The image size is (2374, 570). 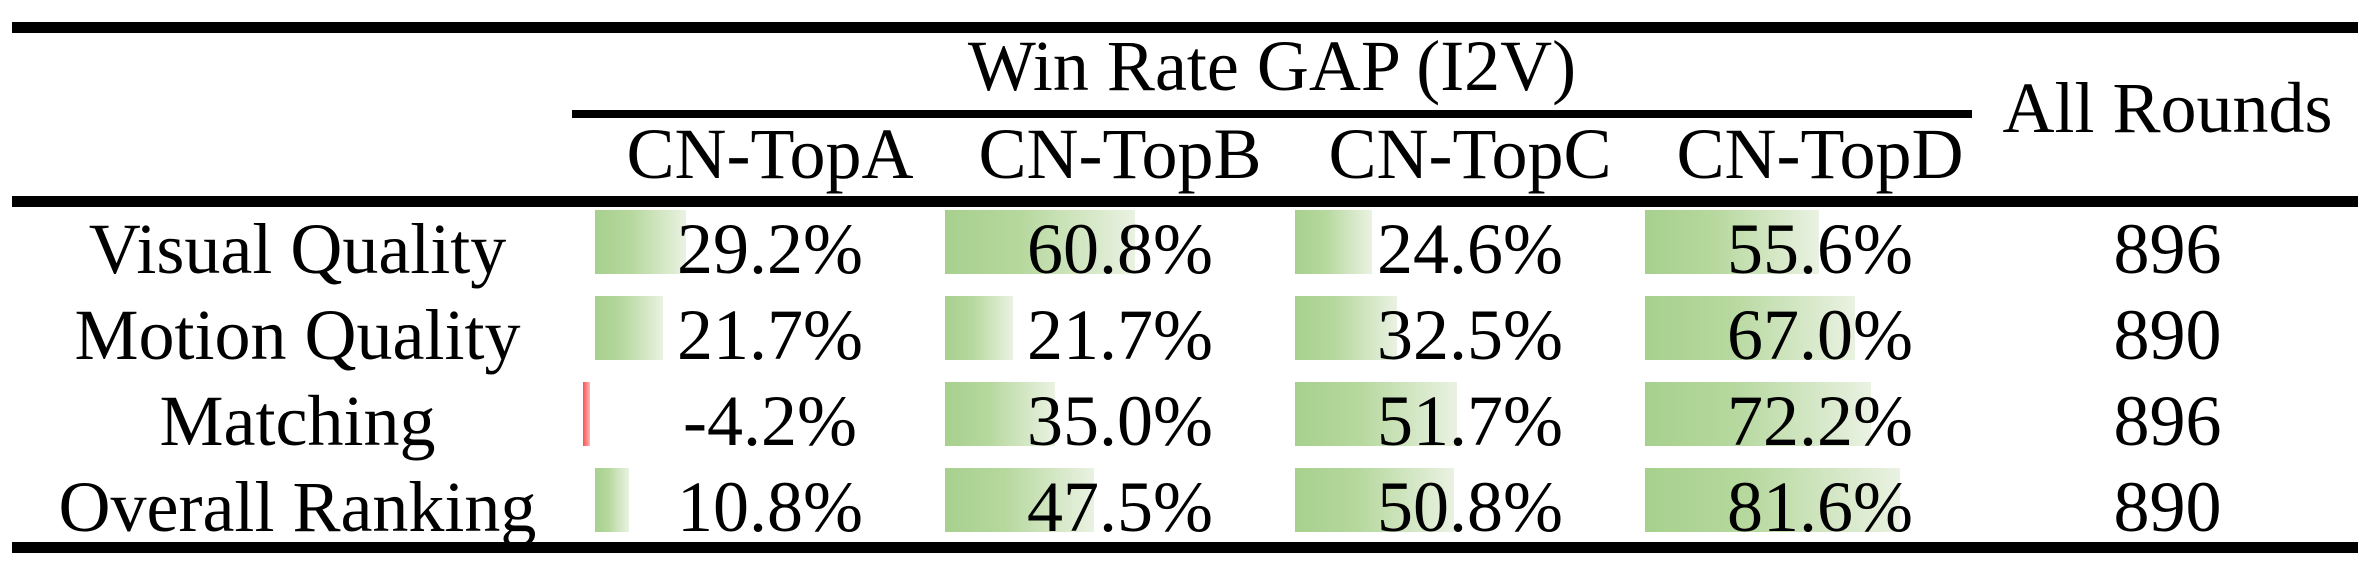 I want to click on table-top-rule, so click(x=1185, y=27).